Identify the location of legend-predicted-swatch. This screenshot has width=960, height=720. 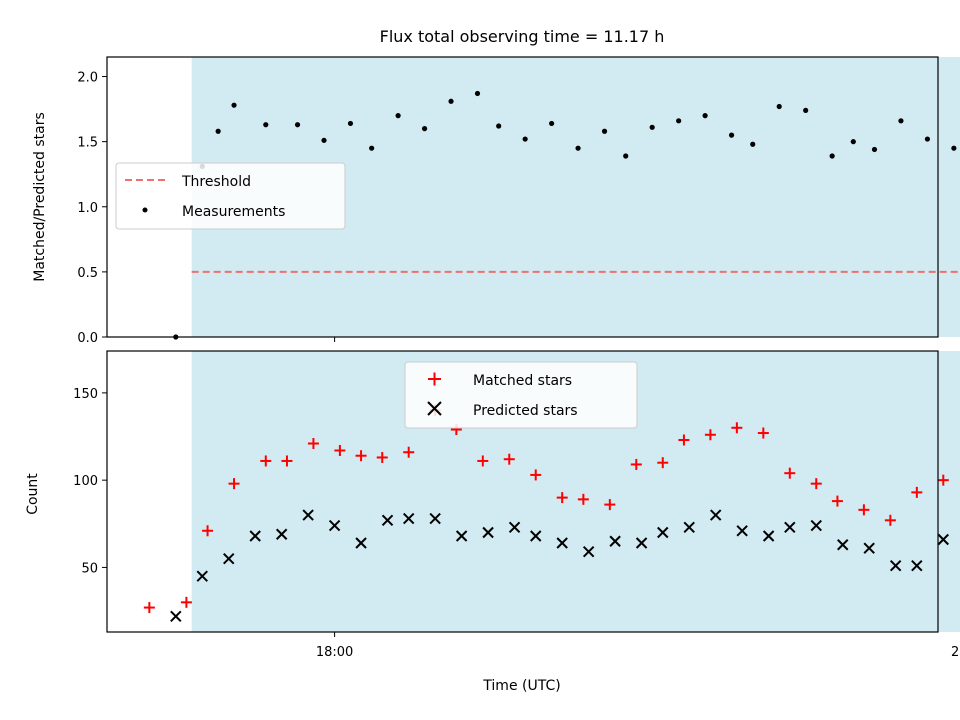
(434, 408).